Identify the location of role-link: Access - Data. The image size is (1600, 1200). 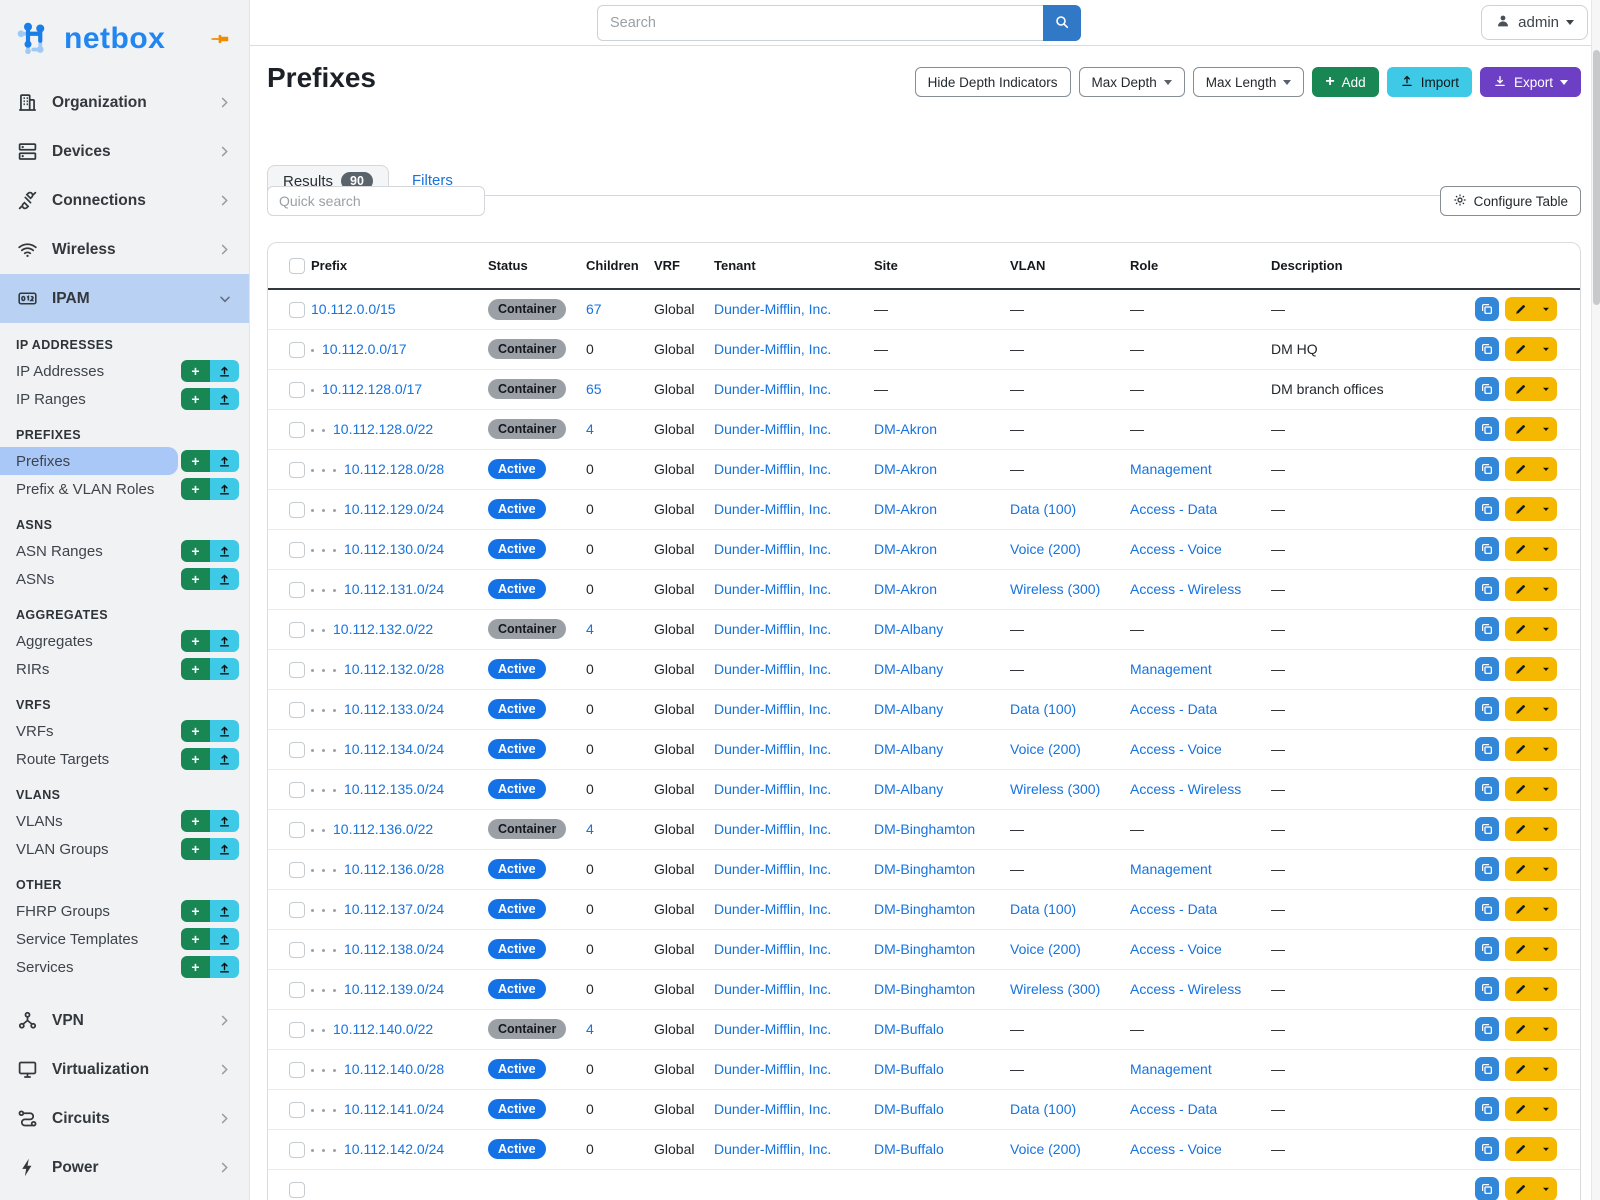
(1174, 1109).